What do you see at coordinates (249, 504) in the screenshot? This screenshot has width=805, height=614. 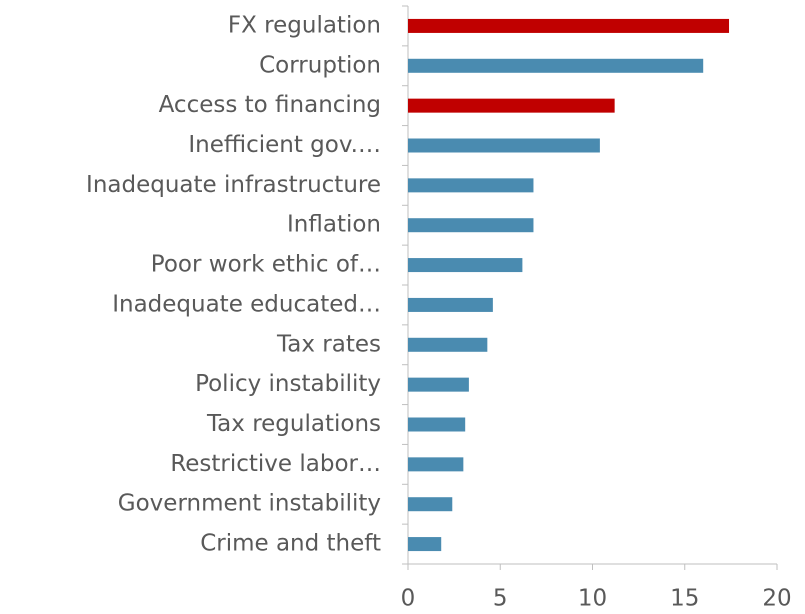 I see `y-tick-label: Government instability` at bounding box center [249, 504].